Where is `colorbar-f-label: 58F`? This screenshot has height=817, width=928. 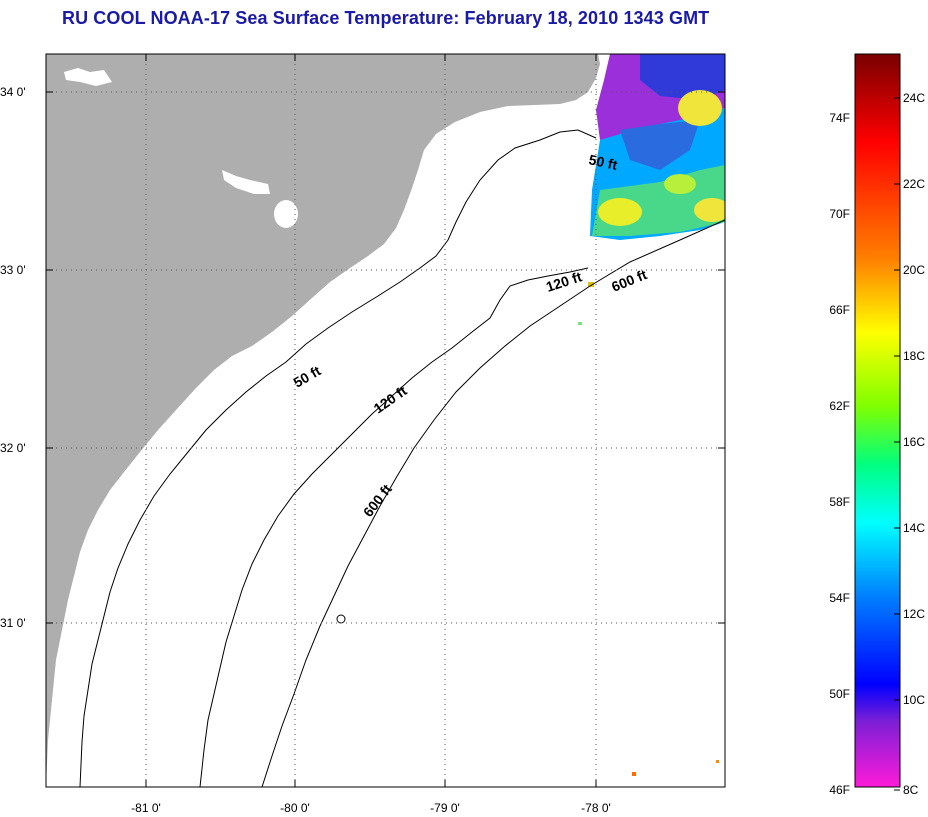
colorbar-f-label: 58F is located at coordinates (839, 502).